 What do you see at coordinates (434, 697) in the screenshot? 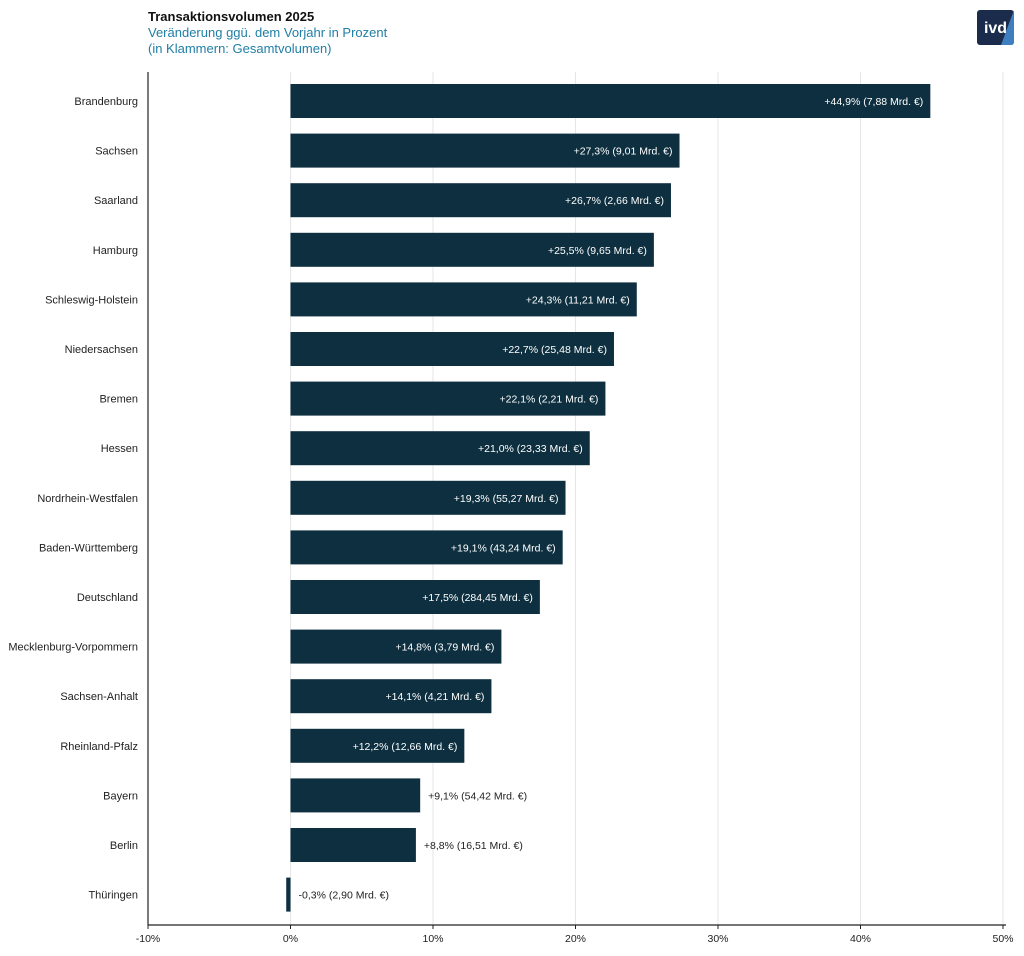
I see `data-label-sachsen-anhalt: +14,1% (4,21 Mrd. €)` at bounding box center [434, 697].